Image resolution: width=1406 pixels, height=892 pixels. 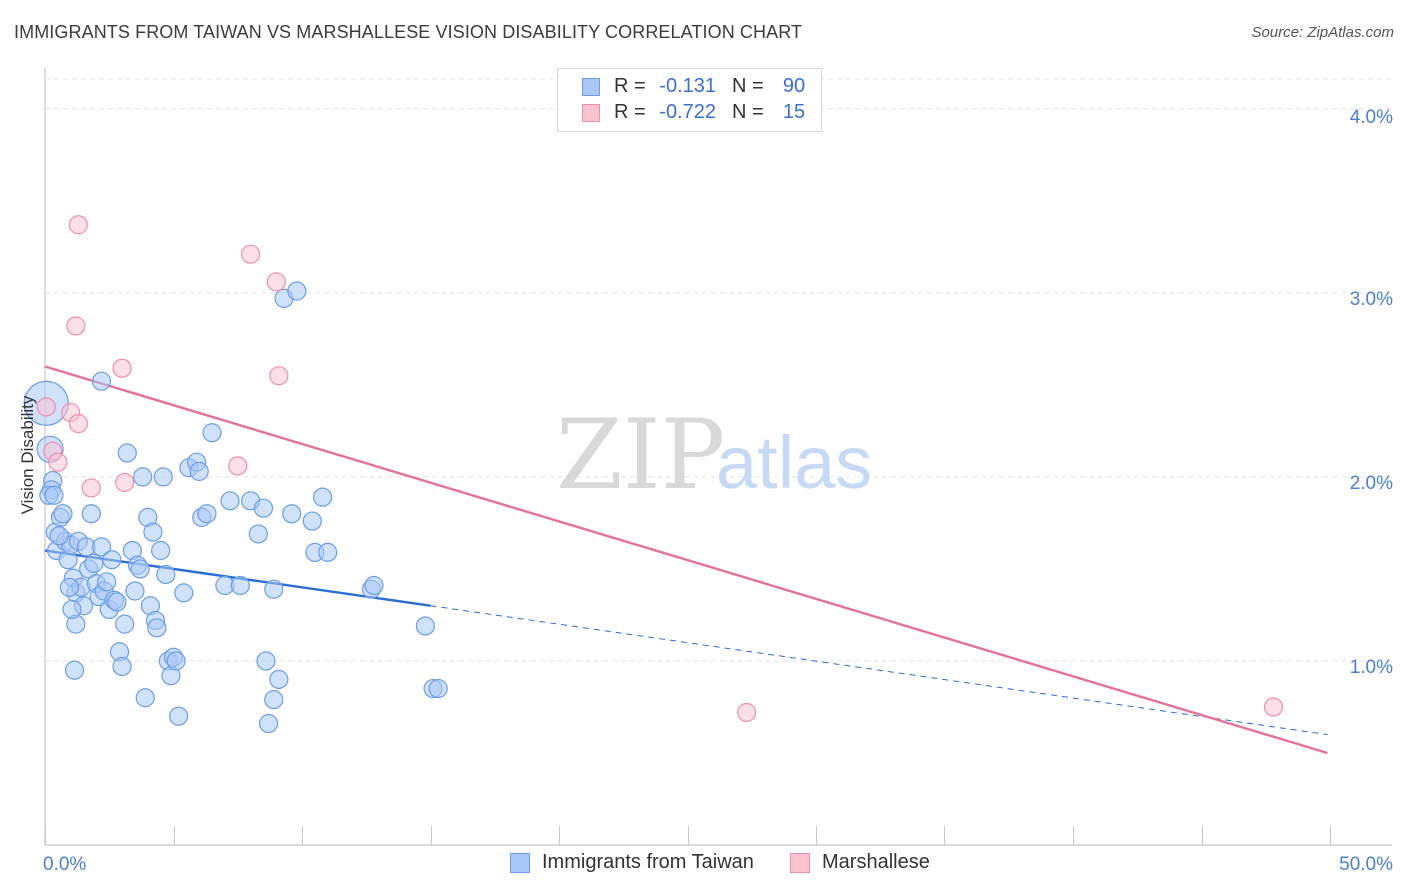 What do you see at coordinates (794, 462) in the screenshot?
I see `watermark-atlas: atlas` at bounding box center [794, 462].